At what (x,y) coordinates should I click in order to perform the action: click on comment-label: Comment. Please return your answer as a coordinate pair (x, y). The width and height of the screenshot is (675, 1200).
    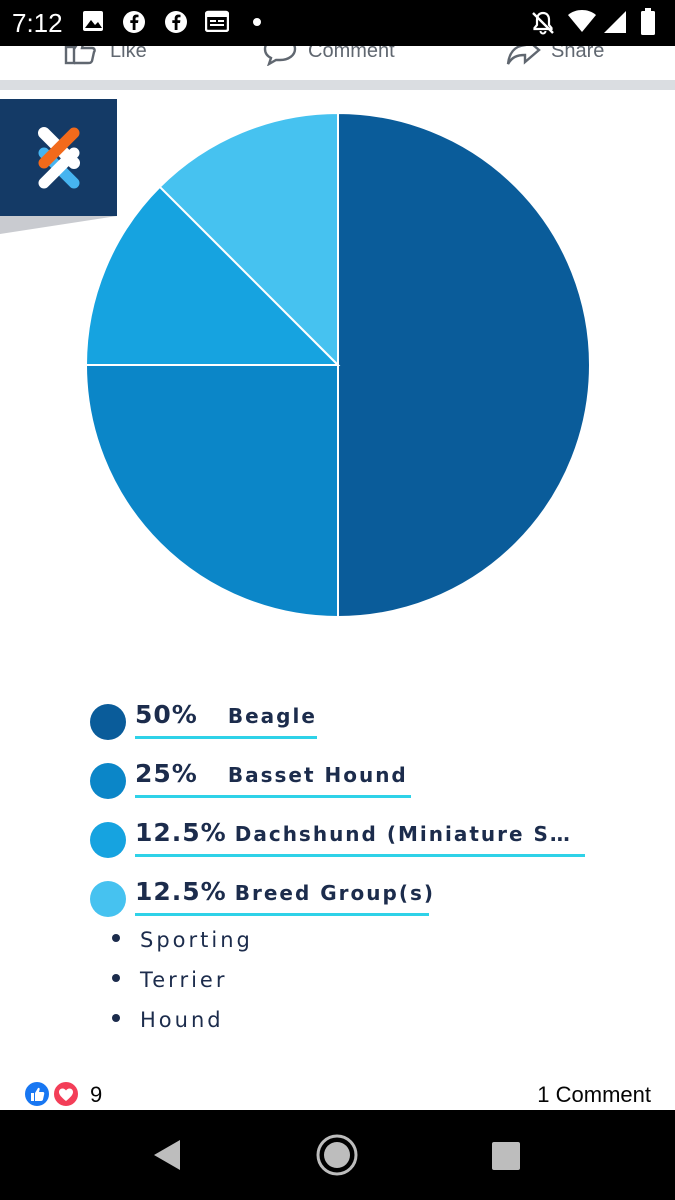
    Looking at the image, I should click on (351, 54).